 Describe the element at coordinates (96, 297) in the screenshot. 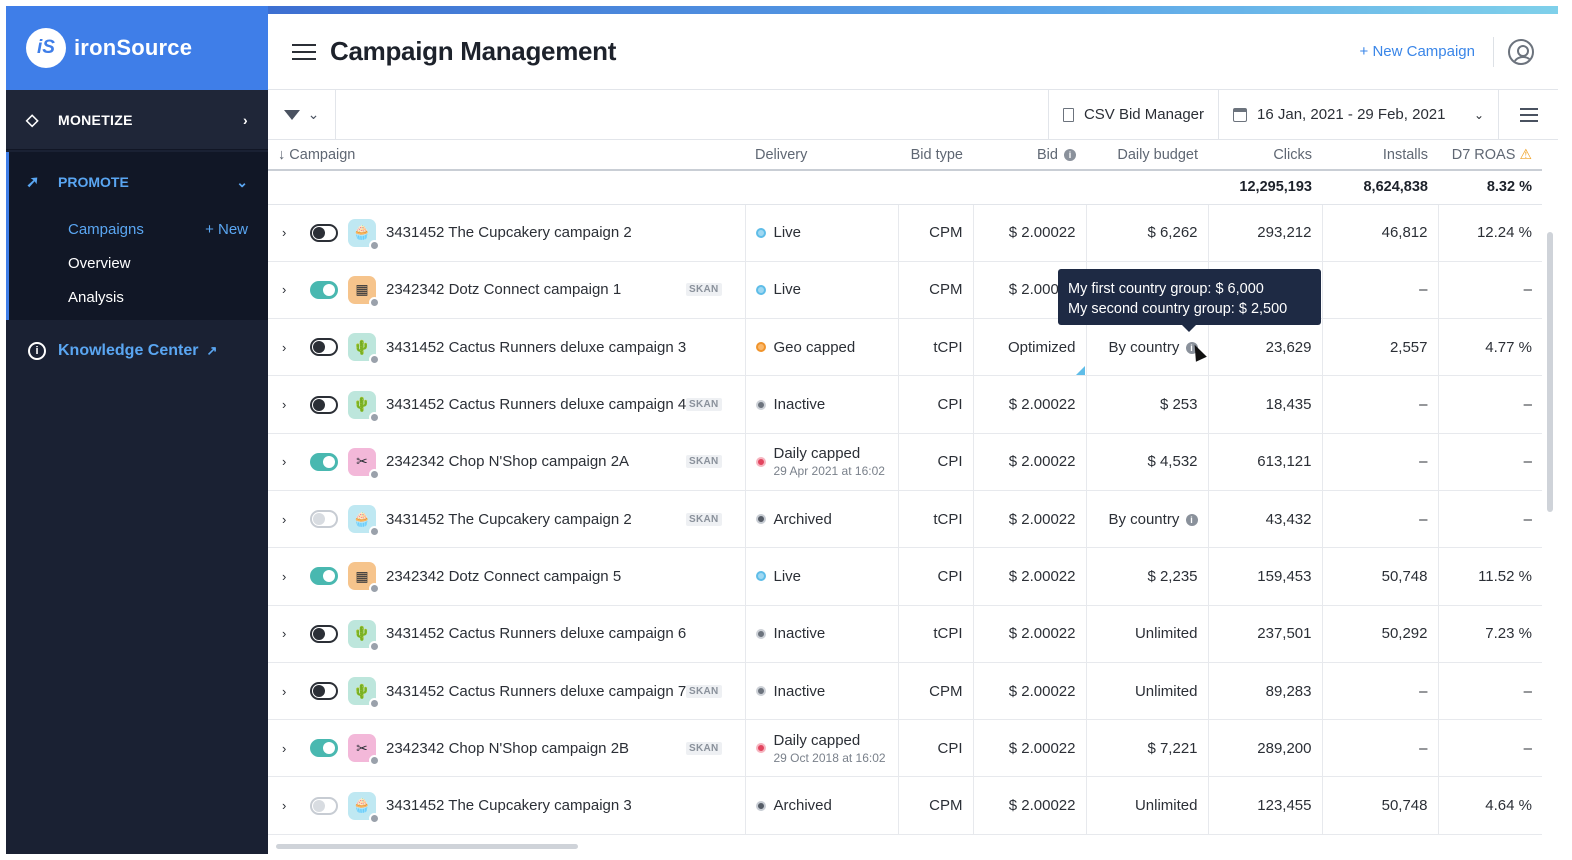

I see `sidebar-item-analysis: Analysis` at that location.